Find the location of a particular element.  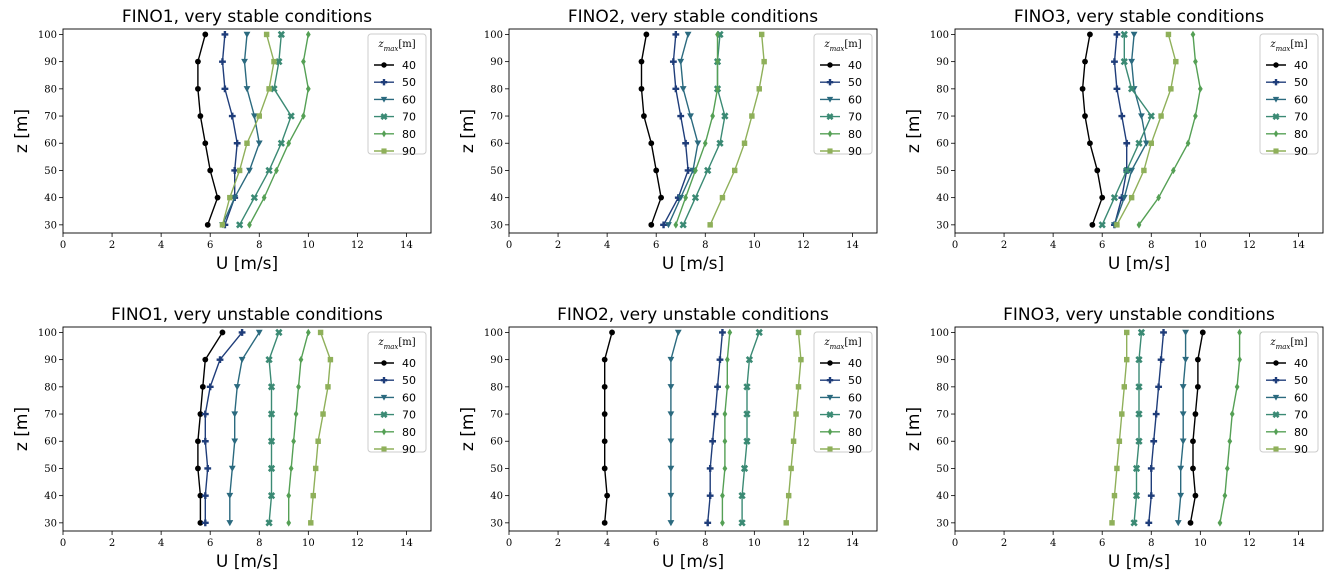

y-tick-label: 70 is located at coordinates (496, 117).